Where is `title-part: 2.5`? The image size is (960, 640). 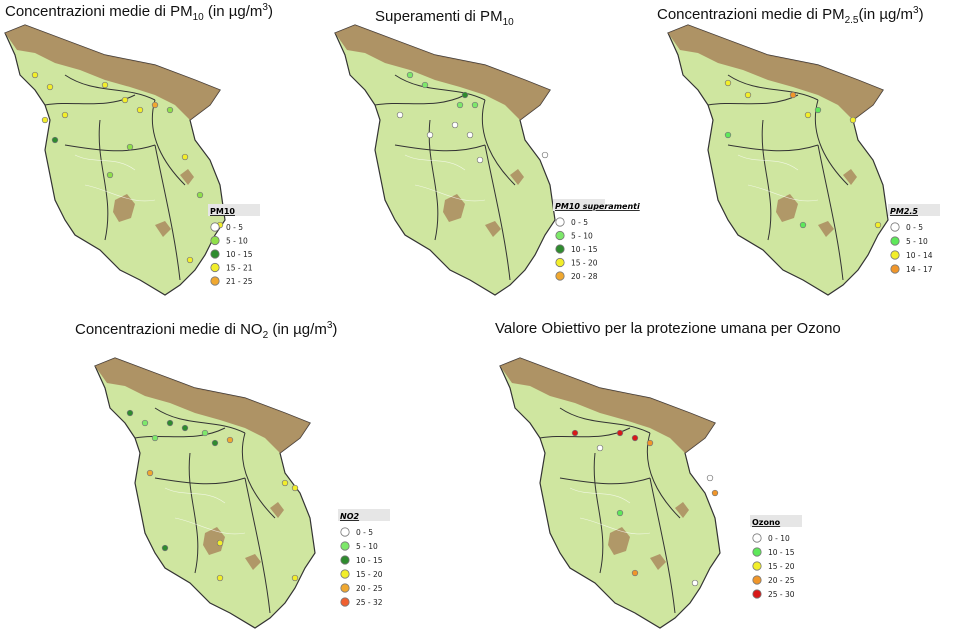 title-part: 2.5 is located at coordinates (851, 20).